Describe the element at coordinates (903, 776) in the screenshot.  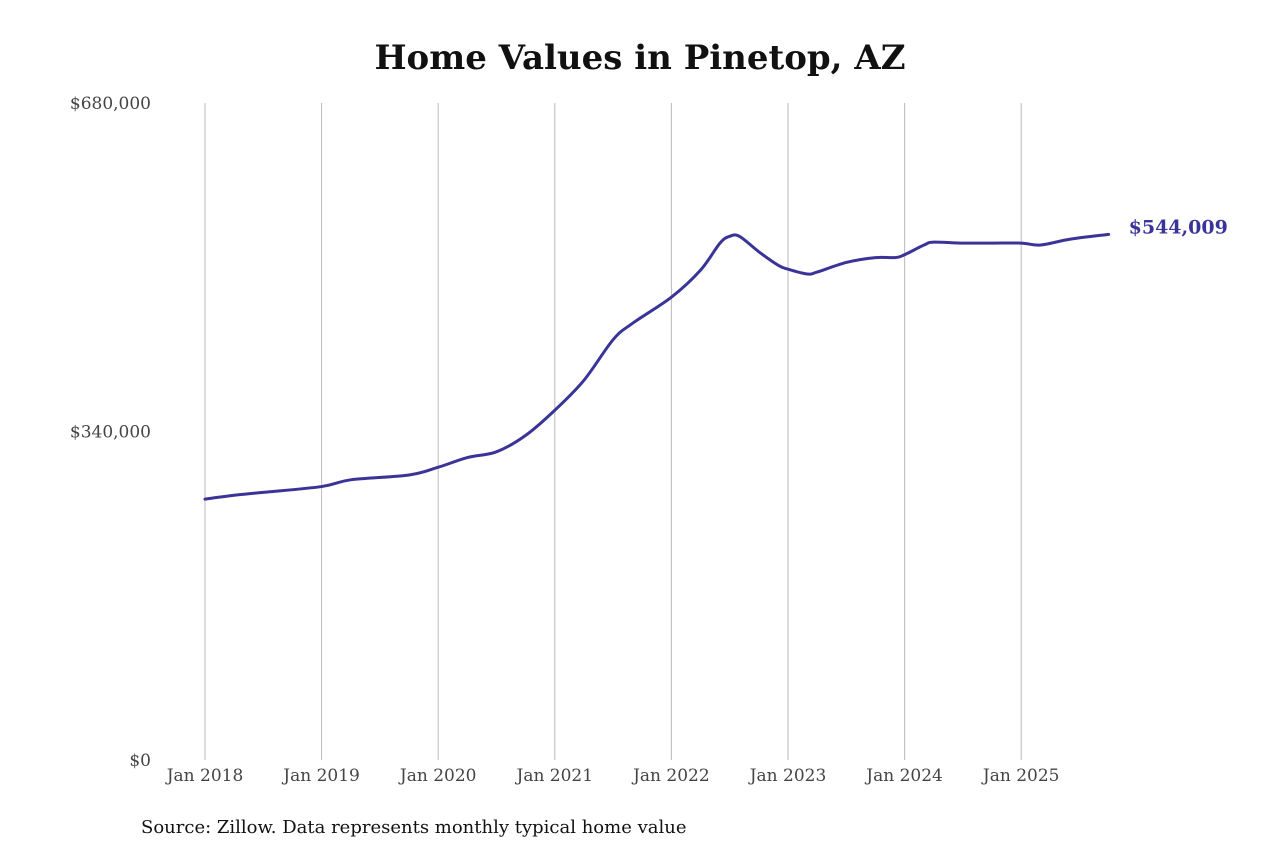
I see `x-tick-label: Jan 2024` at that location.